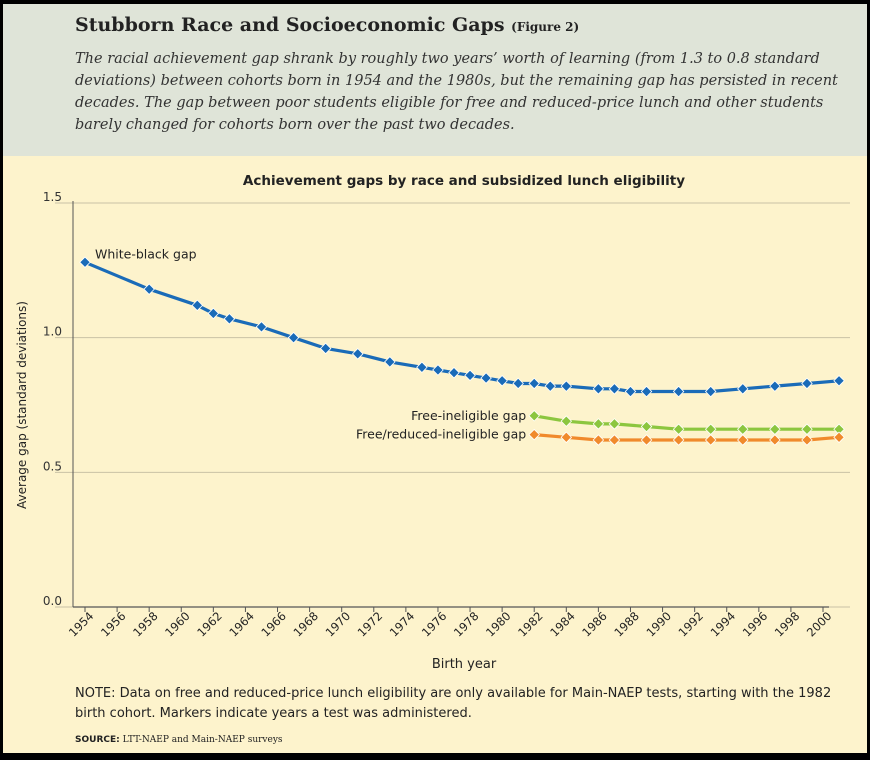 Image resolution: width=870 pixels, height=760 pixels. What do you see at coordinates (755, 624) in the screenshot?
I see `x-tick-label: 1996` at bounding box center [755, 624].